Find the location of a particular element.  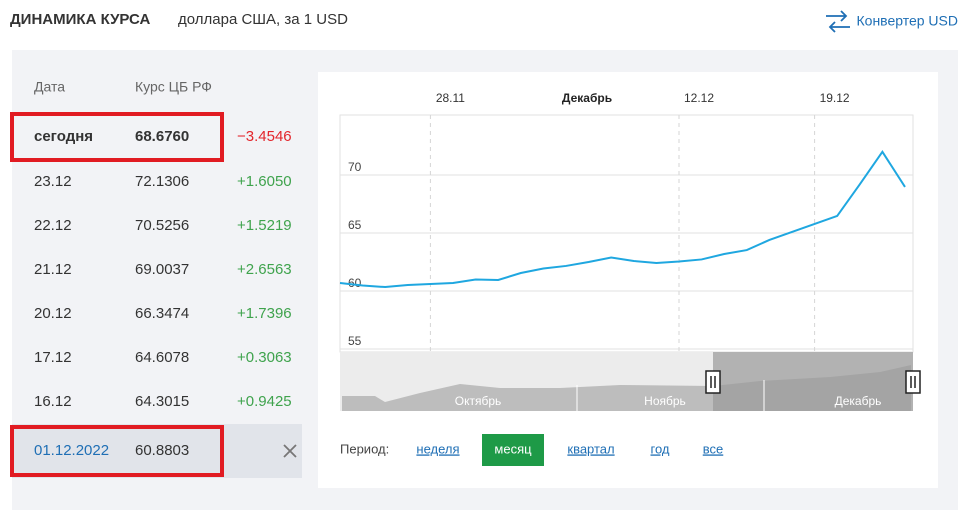

date-cell: 21.12 is located at coordinates (53, 269).